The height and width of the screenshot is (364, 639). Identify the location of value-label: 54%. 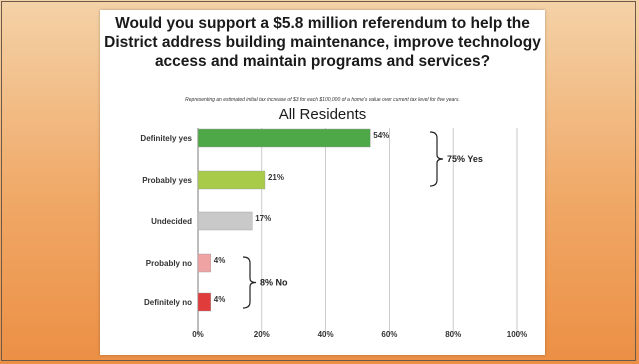
(381, 135).